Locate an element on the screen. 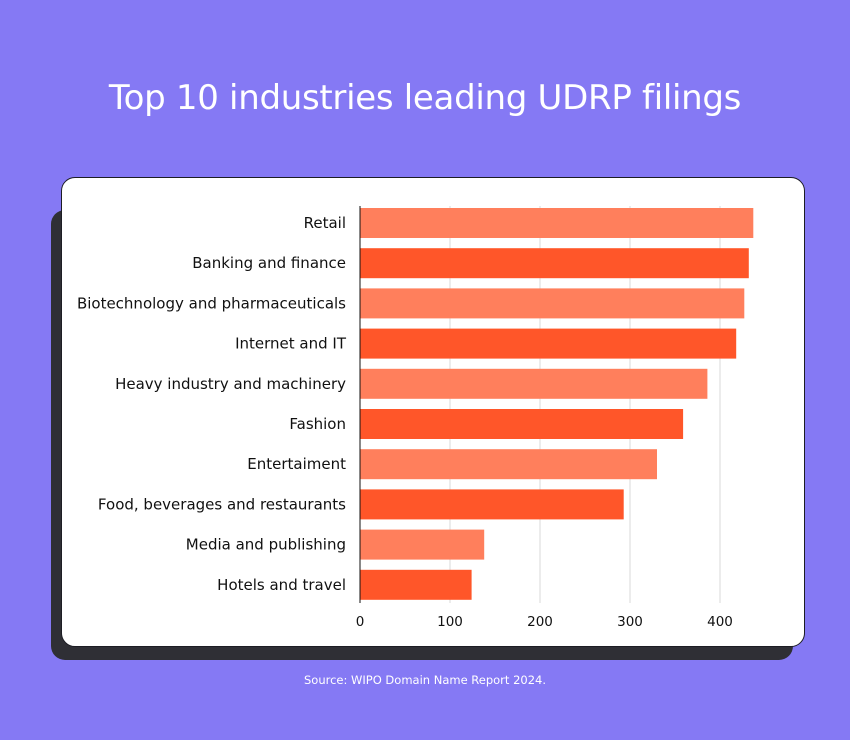  category-label: Biotechnology and pharmaceuticals is located at coordinates (211, 303).